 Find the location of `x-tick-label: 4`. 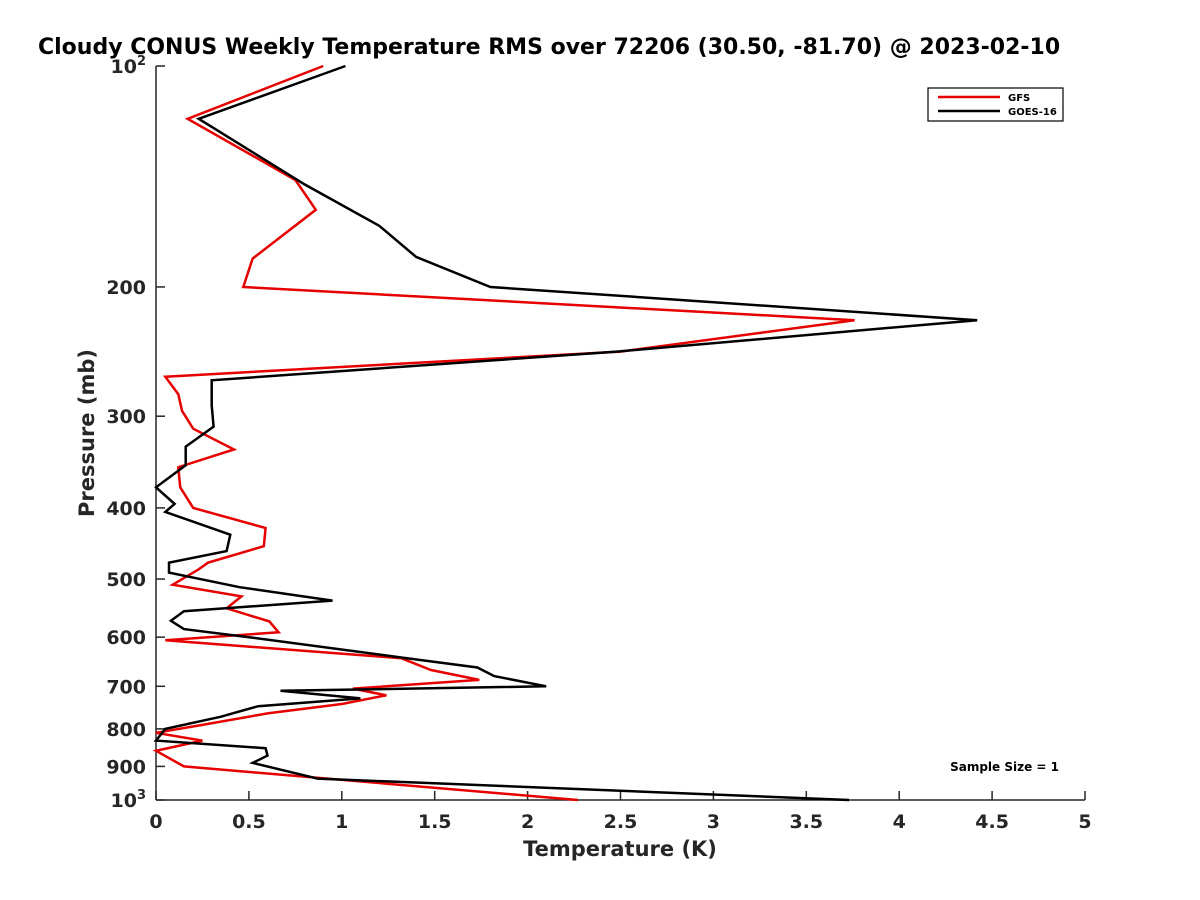

x-tick-label: 4 is located at coordinates (899, 822).